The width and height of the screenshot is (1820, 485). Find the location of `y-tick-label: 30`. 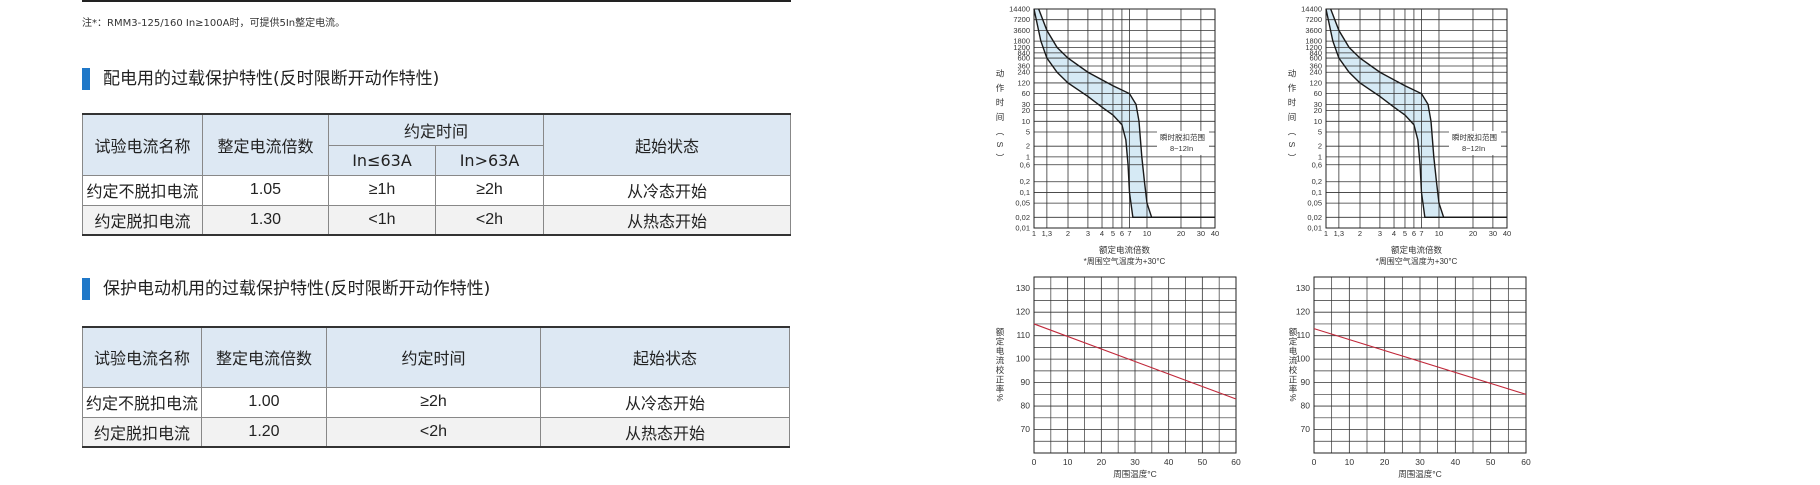

y-tick-label: 30 is located at coordinates (1318, 104).